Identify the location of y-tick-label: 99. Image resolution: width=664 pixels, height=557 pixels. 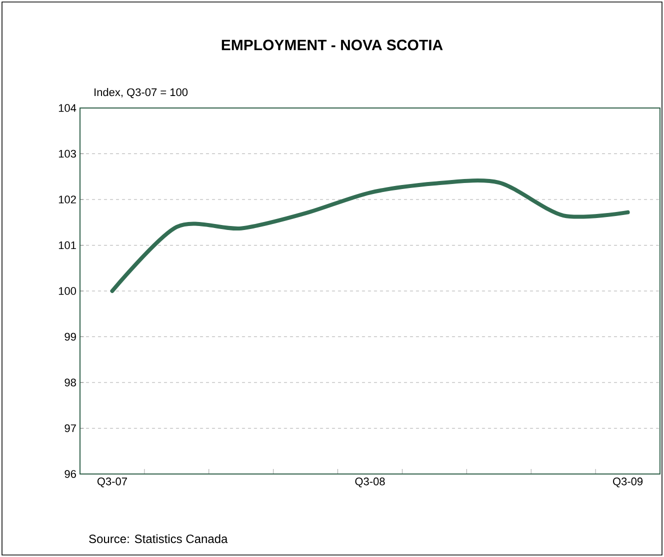
(70, 336).